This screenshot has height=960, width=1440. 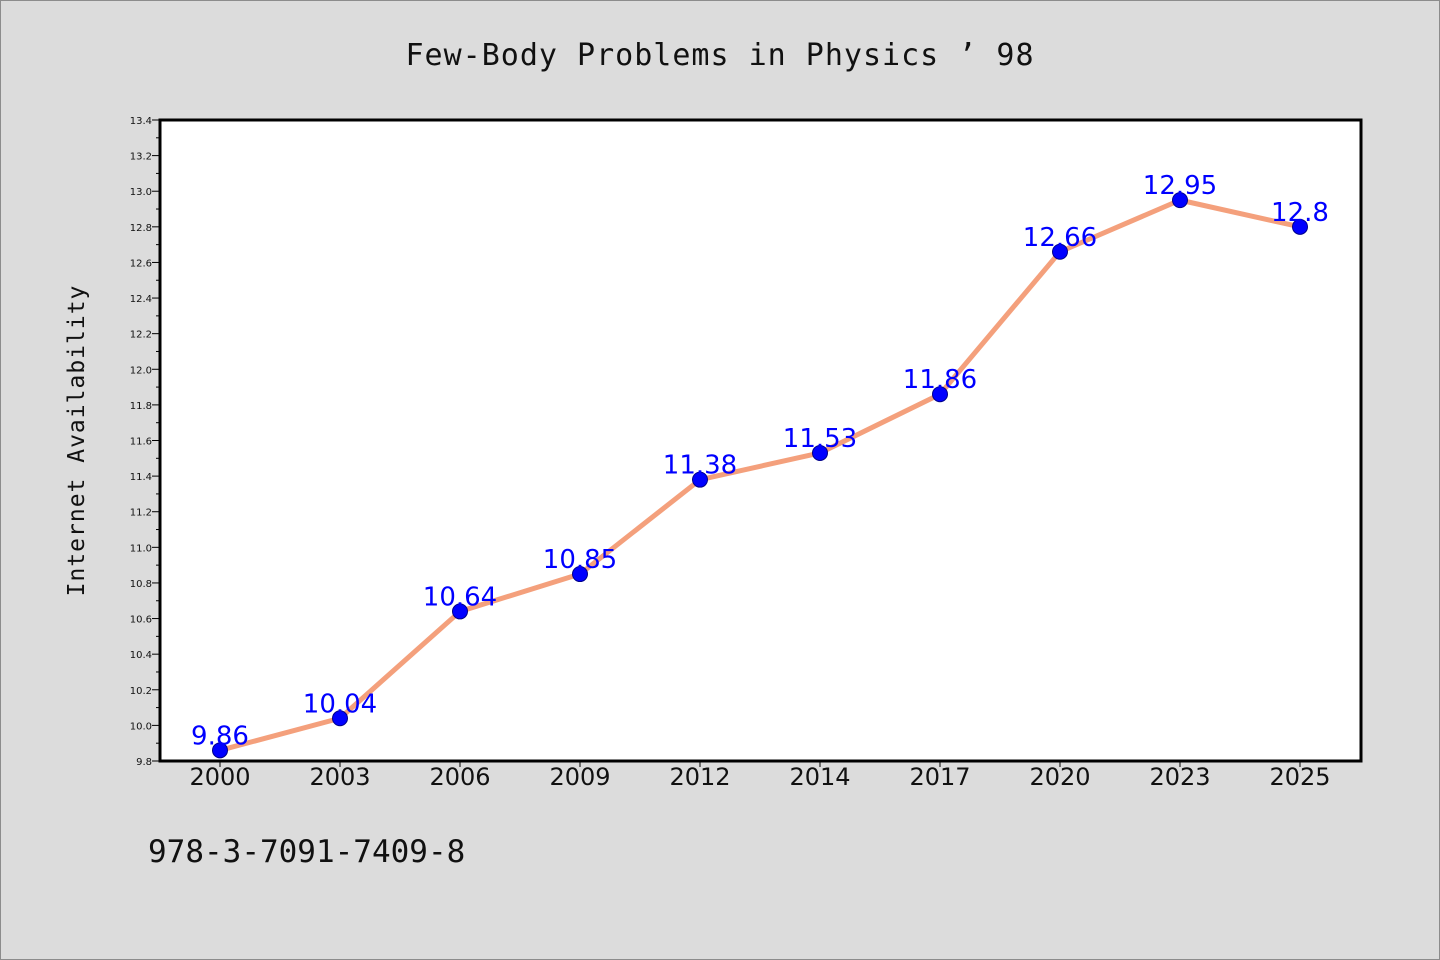 What do you see at coordinates (77, 441) in the screenshot?
I see `y-axis-label: Internet Availability` at bounding box center [77, 441].